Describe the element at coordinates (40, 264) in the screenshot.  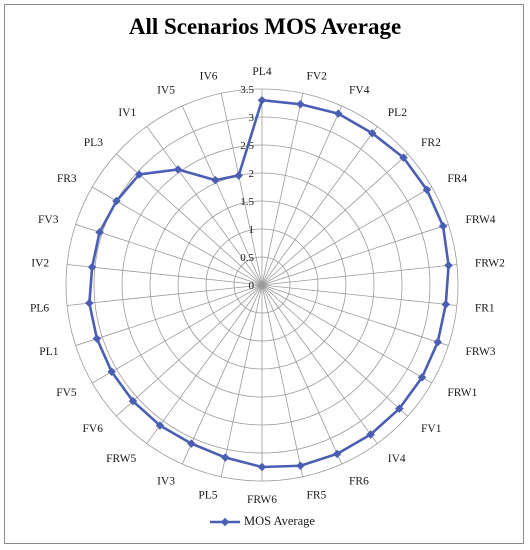
I see `category-label-iv2: IV2` at that location.